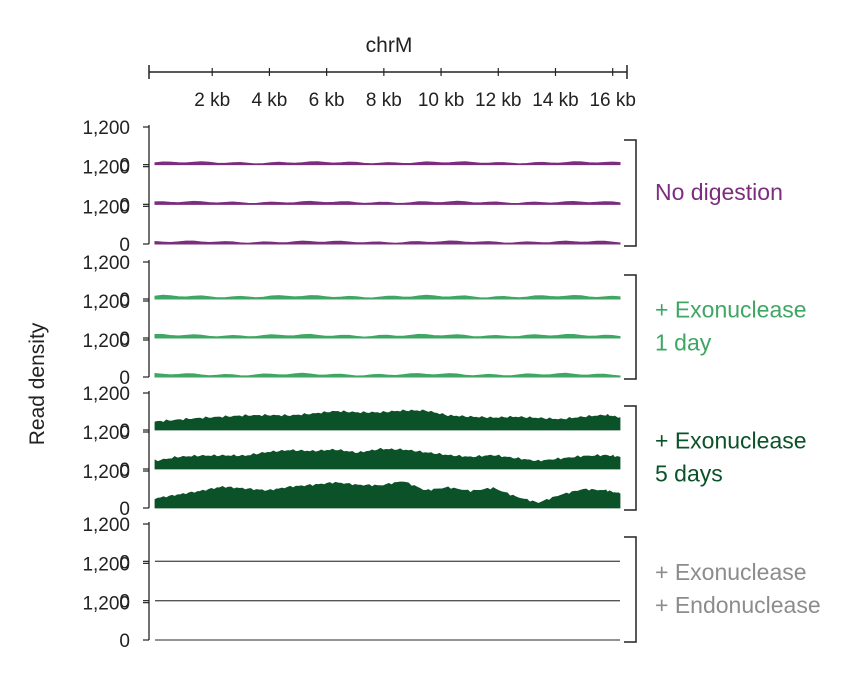 This screenshot has height=676, width=867. I want to click on x-tick-label: 4 kb, so click(269, 100).